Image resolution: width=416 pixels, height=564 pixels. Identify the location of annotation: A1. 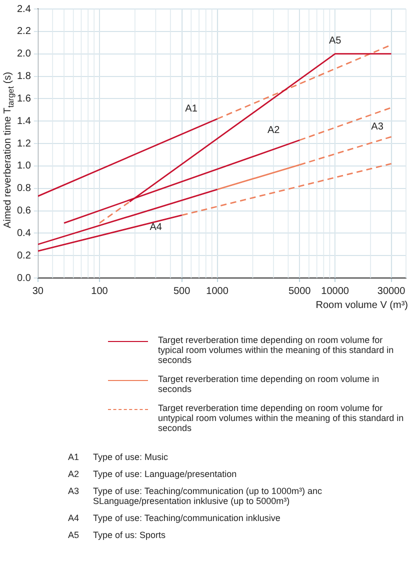
(191, 109).